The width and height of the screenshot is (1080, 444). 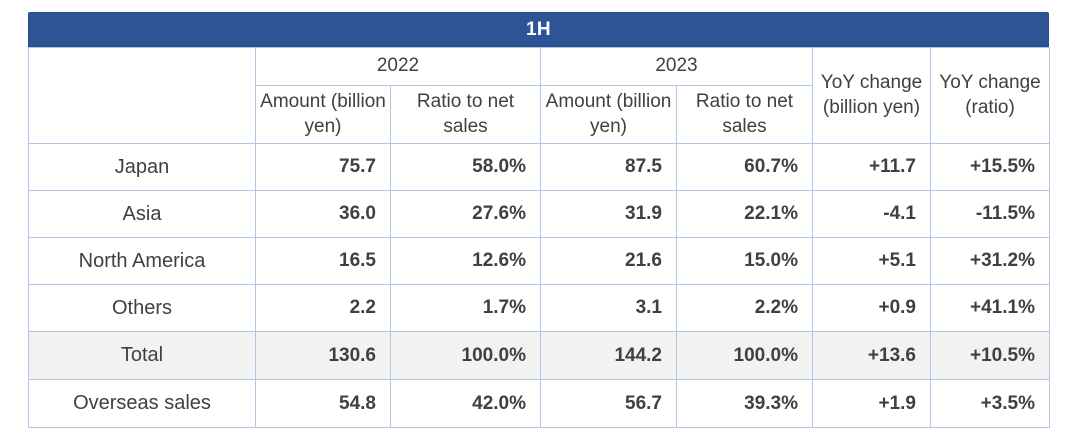 I want to click on cell-amount-2023: 31.9, so click(x=608, y=214).